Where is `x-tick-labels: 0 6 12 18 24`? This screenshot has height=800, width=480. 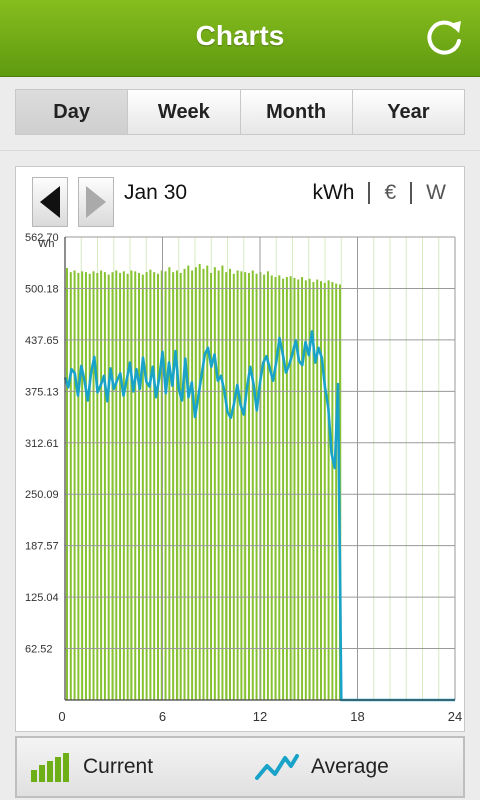
x-tick-labels: 0 6 12 18 24 is located at coordinates (260, 716).